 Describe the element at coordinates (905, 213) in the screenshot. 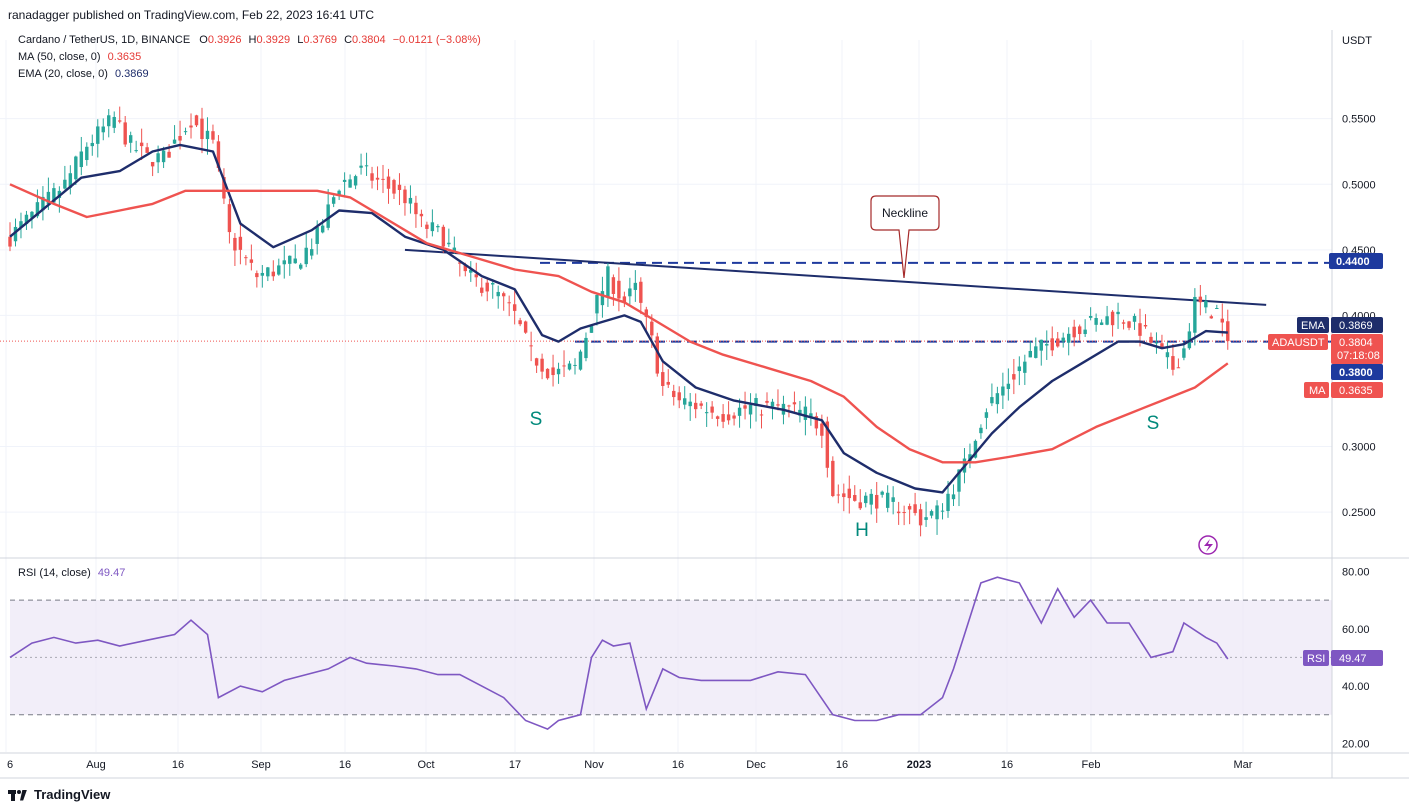

I see `neckline-callout-text: Neckline` at that location.